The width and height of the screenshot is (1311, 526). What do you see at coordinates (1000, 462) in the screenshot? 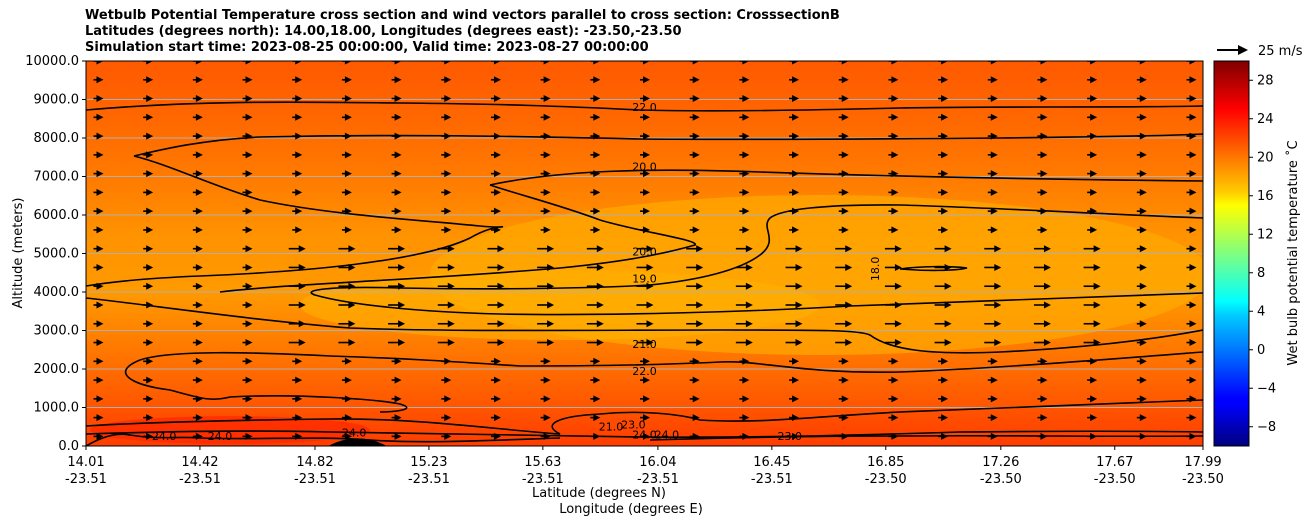
I see `x-tick-label-lat: 17.26` at bounding box center [1000, 462].